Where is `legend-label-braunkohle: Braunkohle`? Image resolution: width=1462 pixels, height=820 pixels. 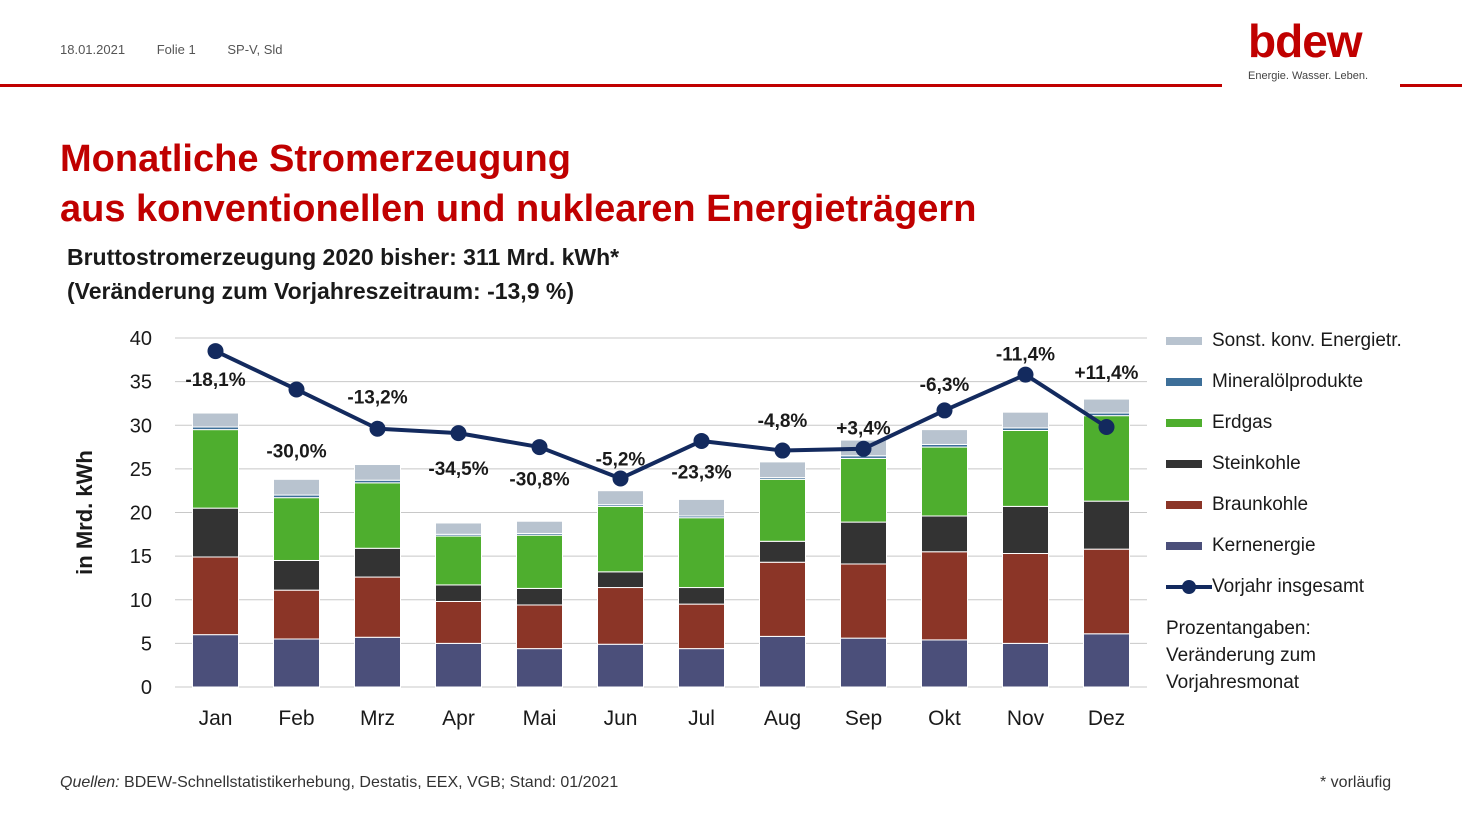
legend-label-braunkohle: Braunkohle is located at coordinates (1260, 504).